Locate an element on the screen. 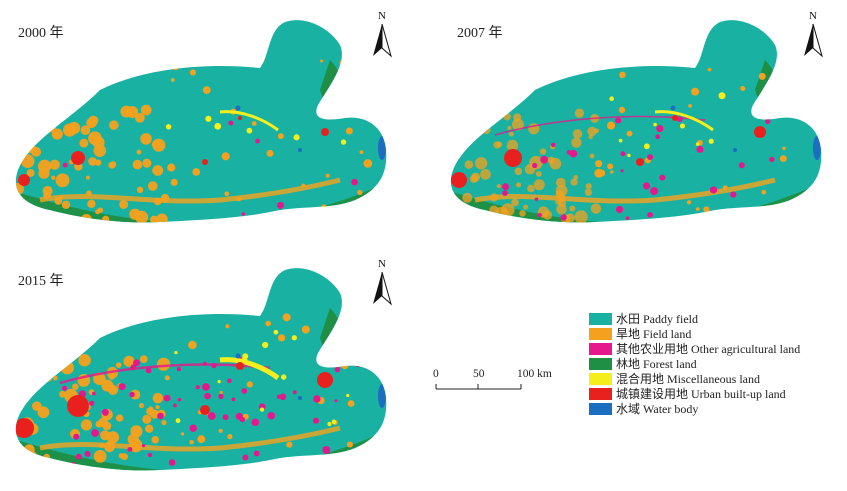  north-arrow-icon: N is located at coordinates (382, 282).